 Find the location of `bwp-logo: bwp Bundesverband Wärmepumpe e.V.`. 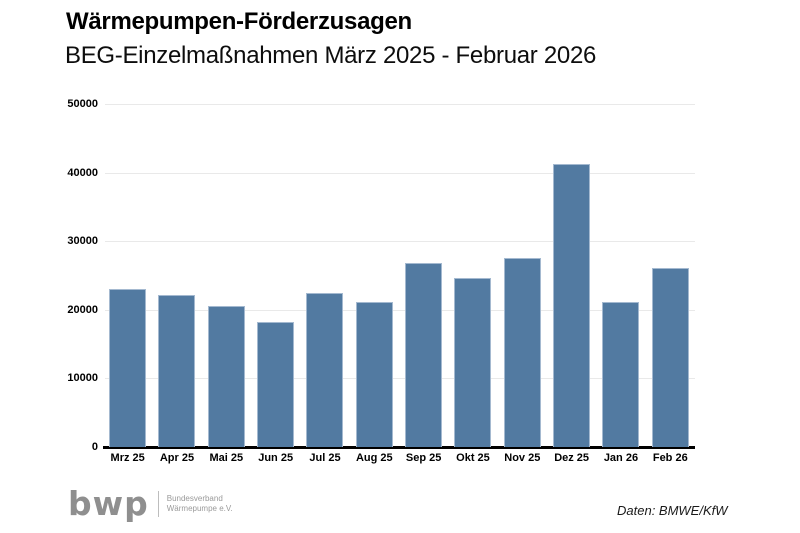

bwp-logo: bwp Bundesverband Wärmepumpe e.V. is located at coordinates (150, 503).